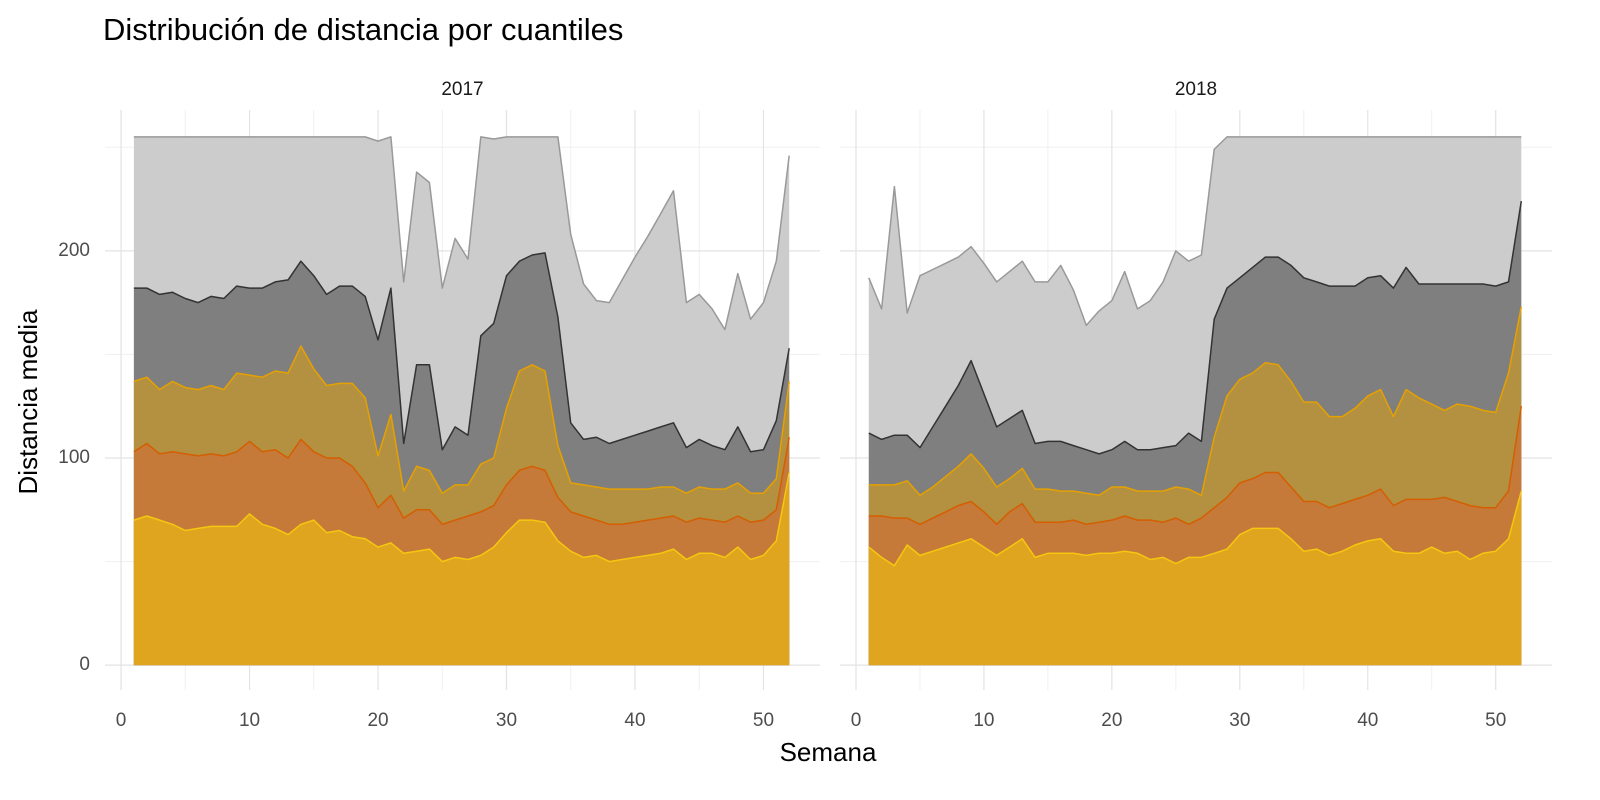  Describe the element at coordinates (1196, 89) in the screenshot. I see `panel-title: 2018` at that location.